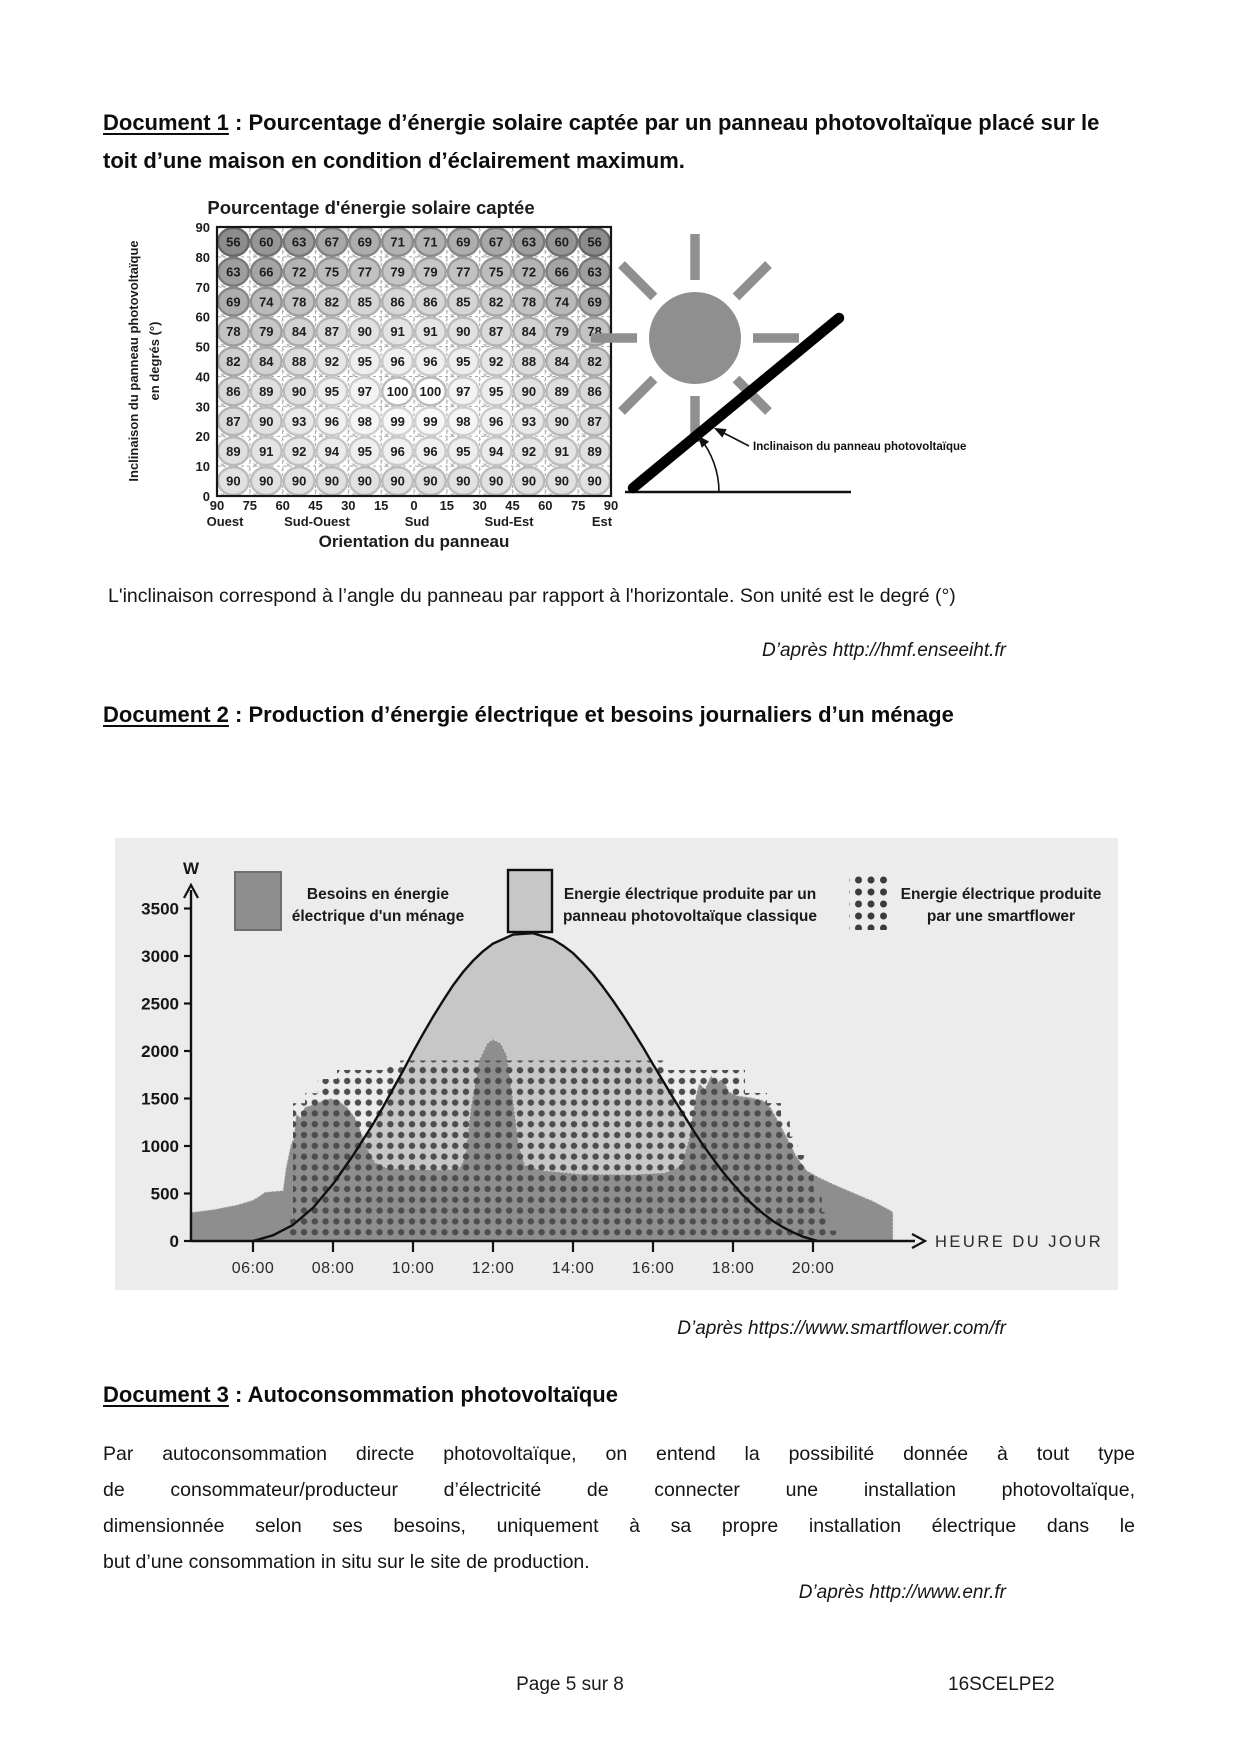 This screenshot has height=1754, width=1240. I want to click on y-tick-label: 2500, so click(160, 1004).